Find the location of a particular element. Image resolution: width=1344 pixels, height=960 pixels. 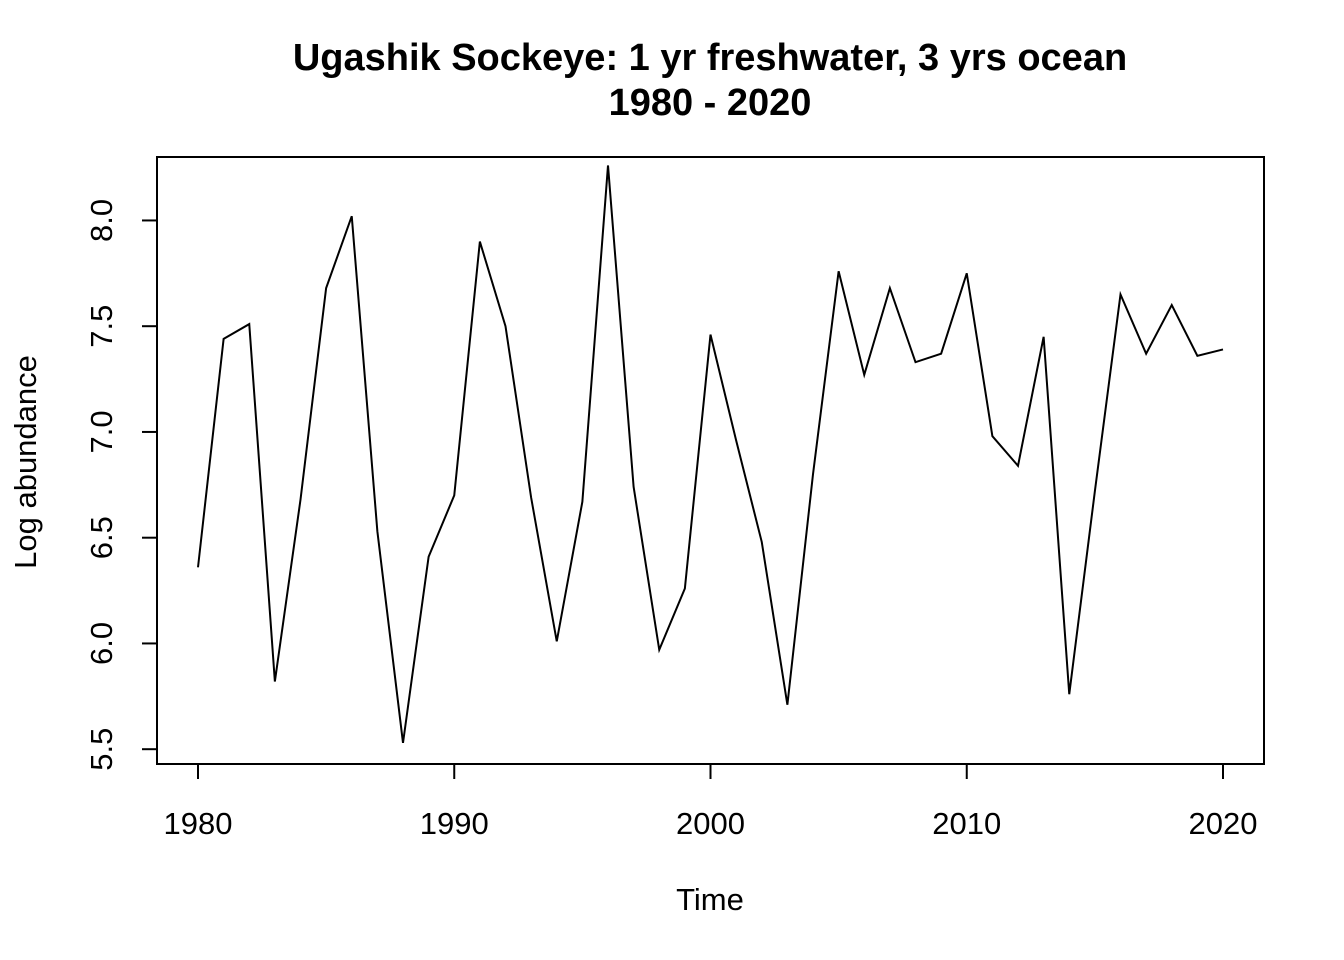

y-axis: 5.5 6.0 6.5 7.0 7.5 8.0 is located at coordinates (121, 485).